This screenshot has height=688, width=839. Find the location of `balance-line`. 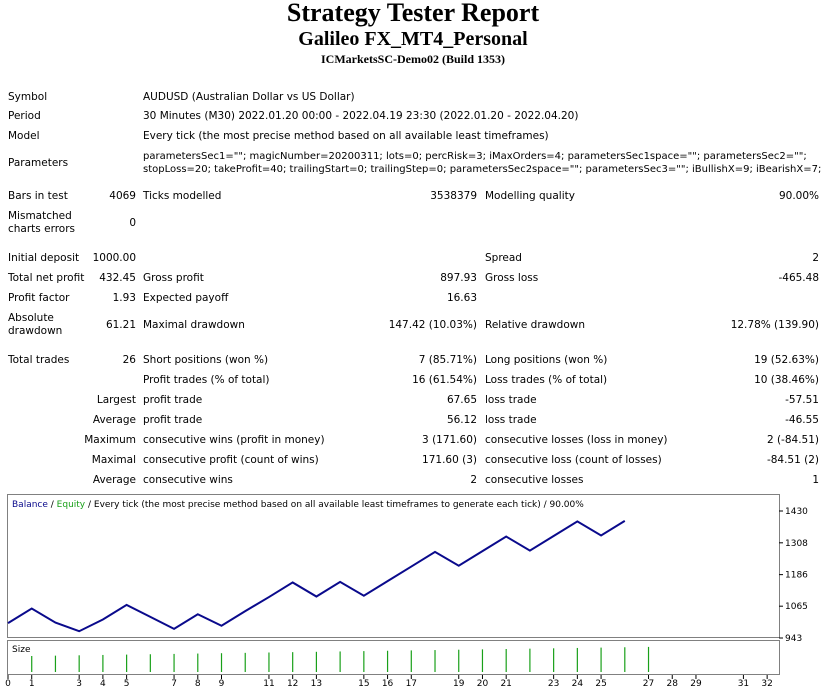

balance-line is located at coordinates (316, 576).